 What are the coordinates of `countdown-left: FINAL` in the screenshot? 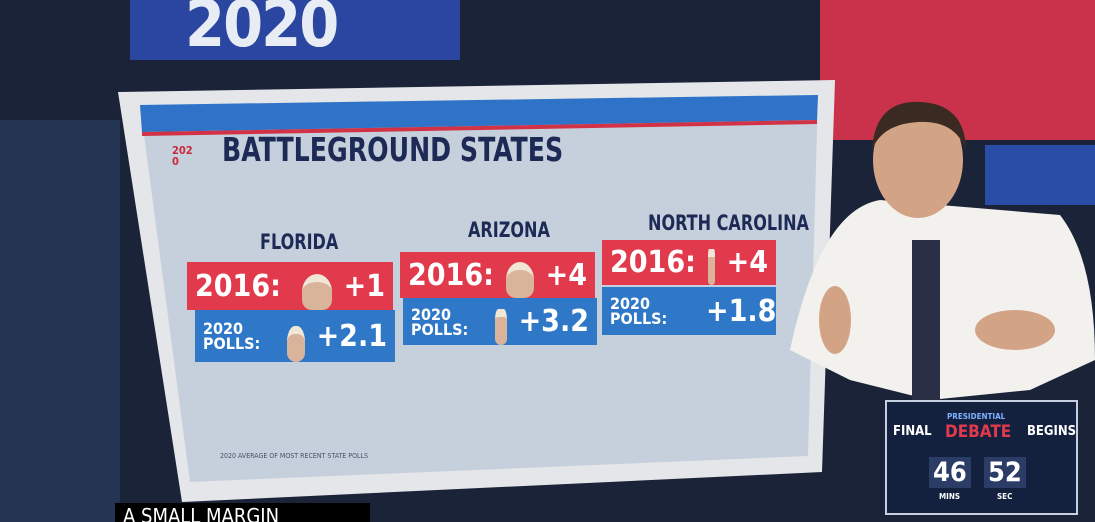 It's located at (912, 431).